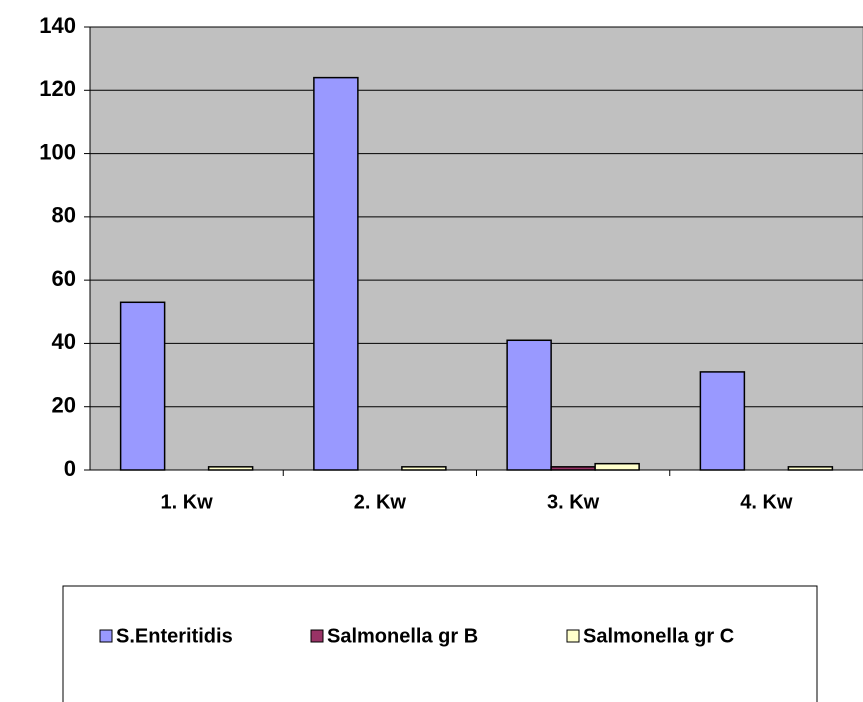  What do you see at coordinates (658, 636) in the screenshot?
I see `legend-label: Salmonella gr C` at bounding box center [658, 636].